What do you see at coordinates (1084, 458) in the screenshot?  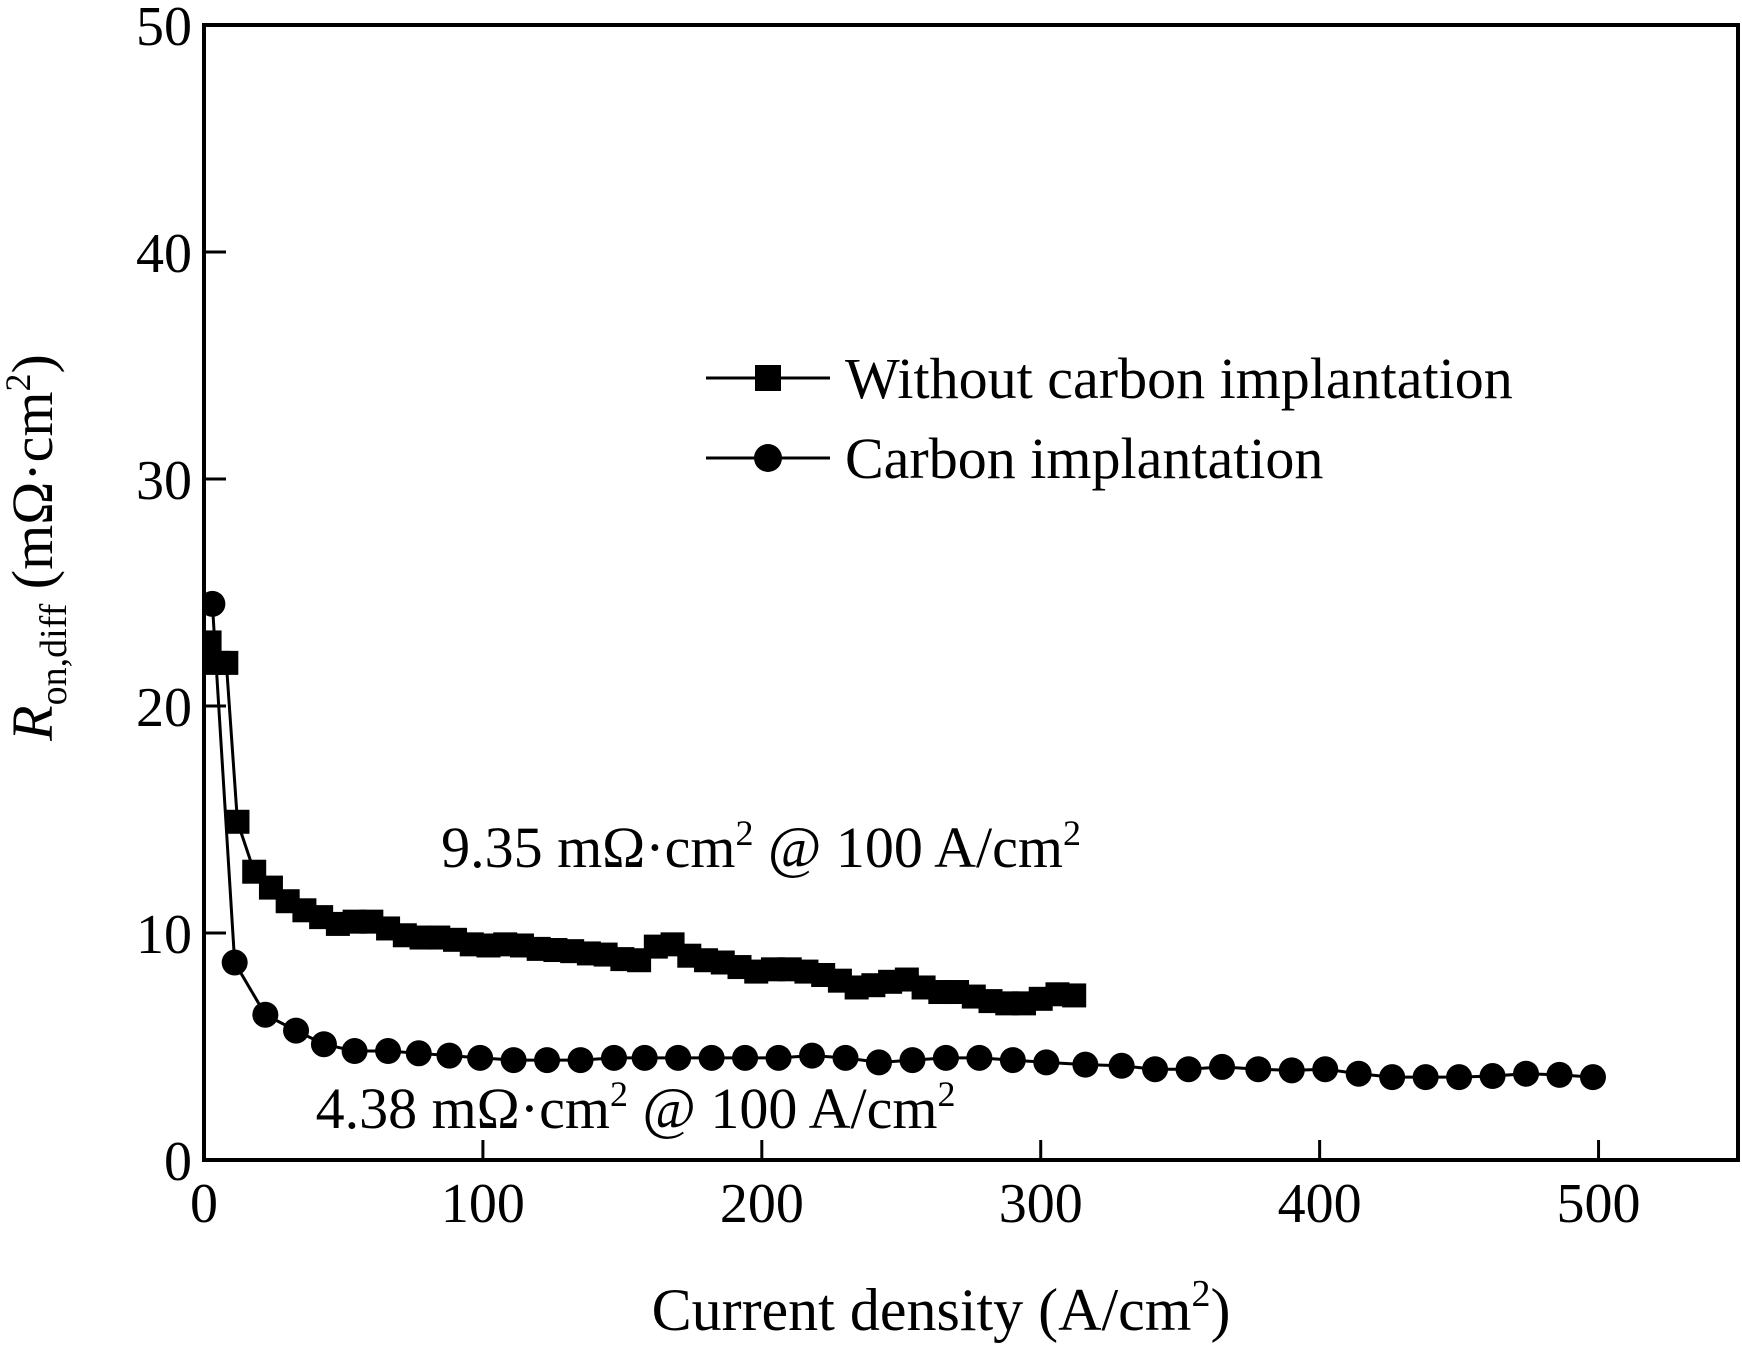 I see `legend-label: Carbon implantation` at bounding box center [1084, 458].